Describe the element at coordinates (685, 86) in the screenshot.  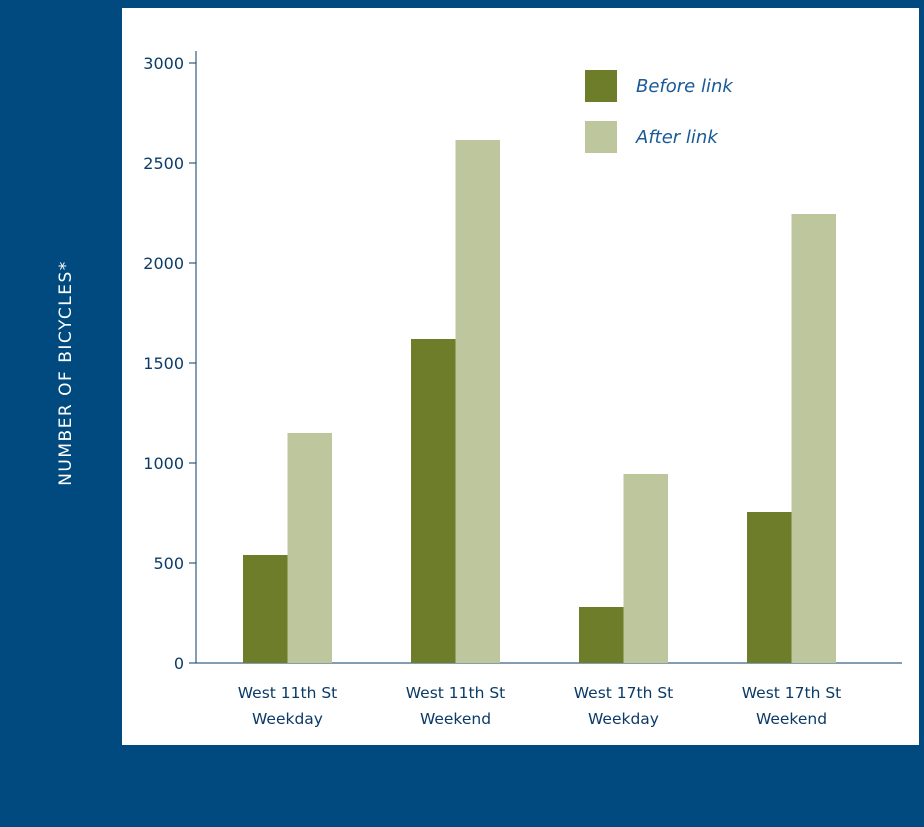
I see `legend-label: Before link` at that location.